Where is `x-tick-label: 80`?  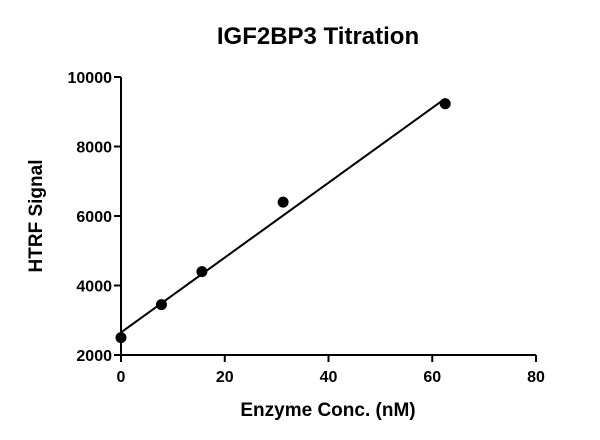
x-tick-label: 80 is located at coordinates (536, 377).